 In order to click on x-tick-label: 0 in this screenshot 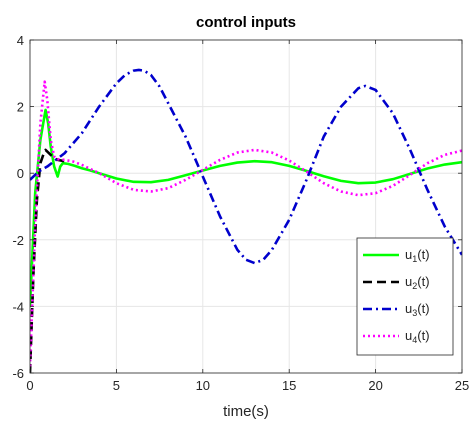, I will do `click(29, 385)`.